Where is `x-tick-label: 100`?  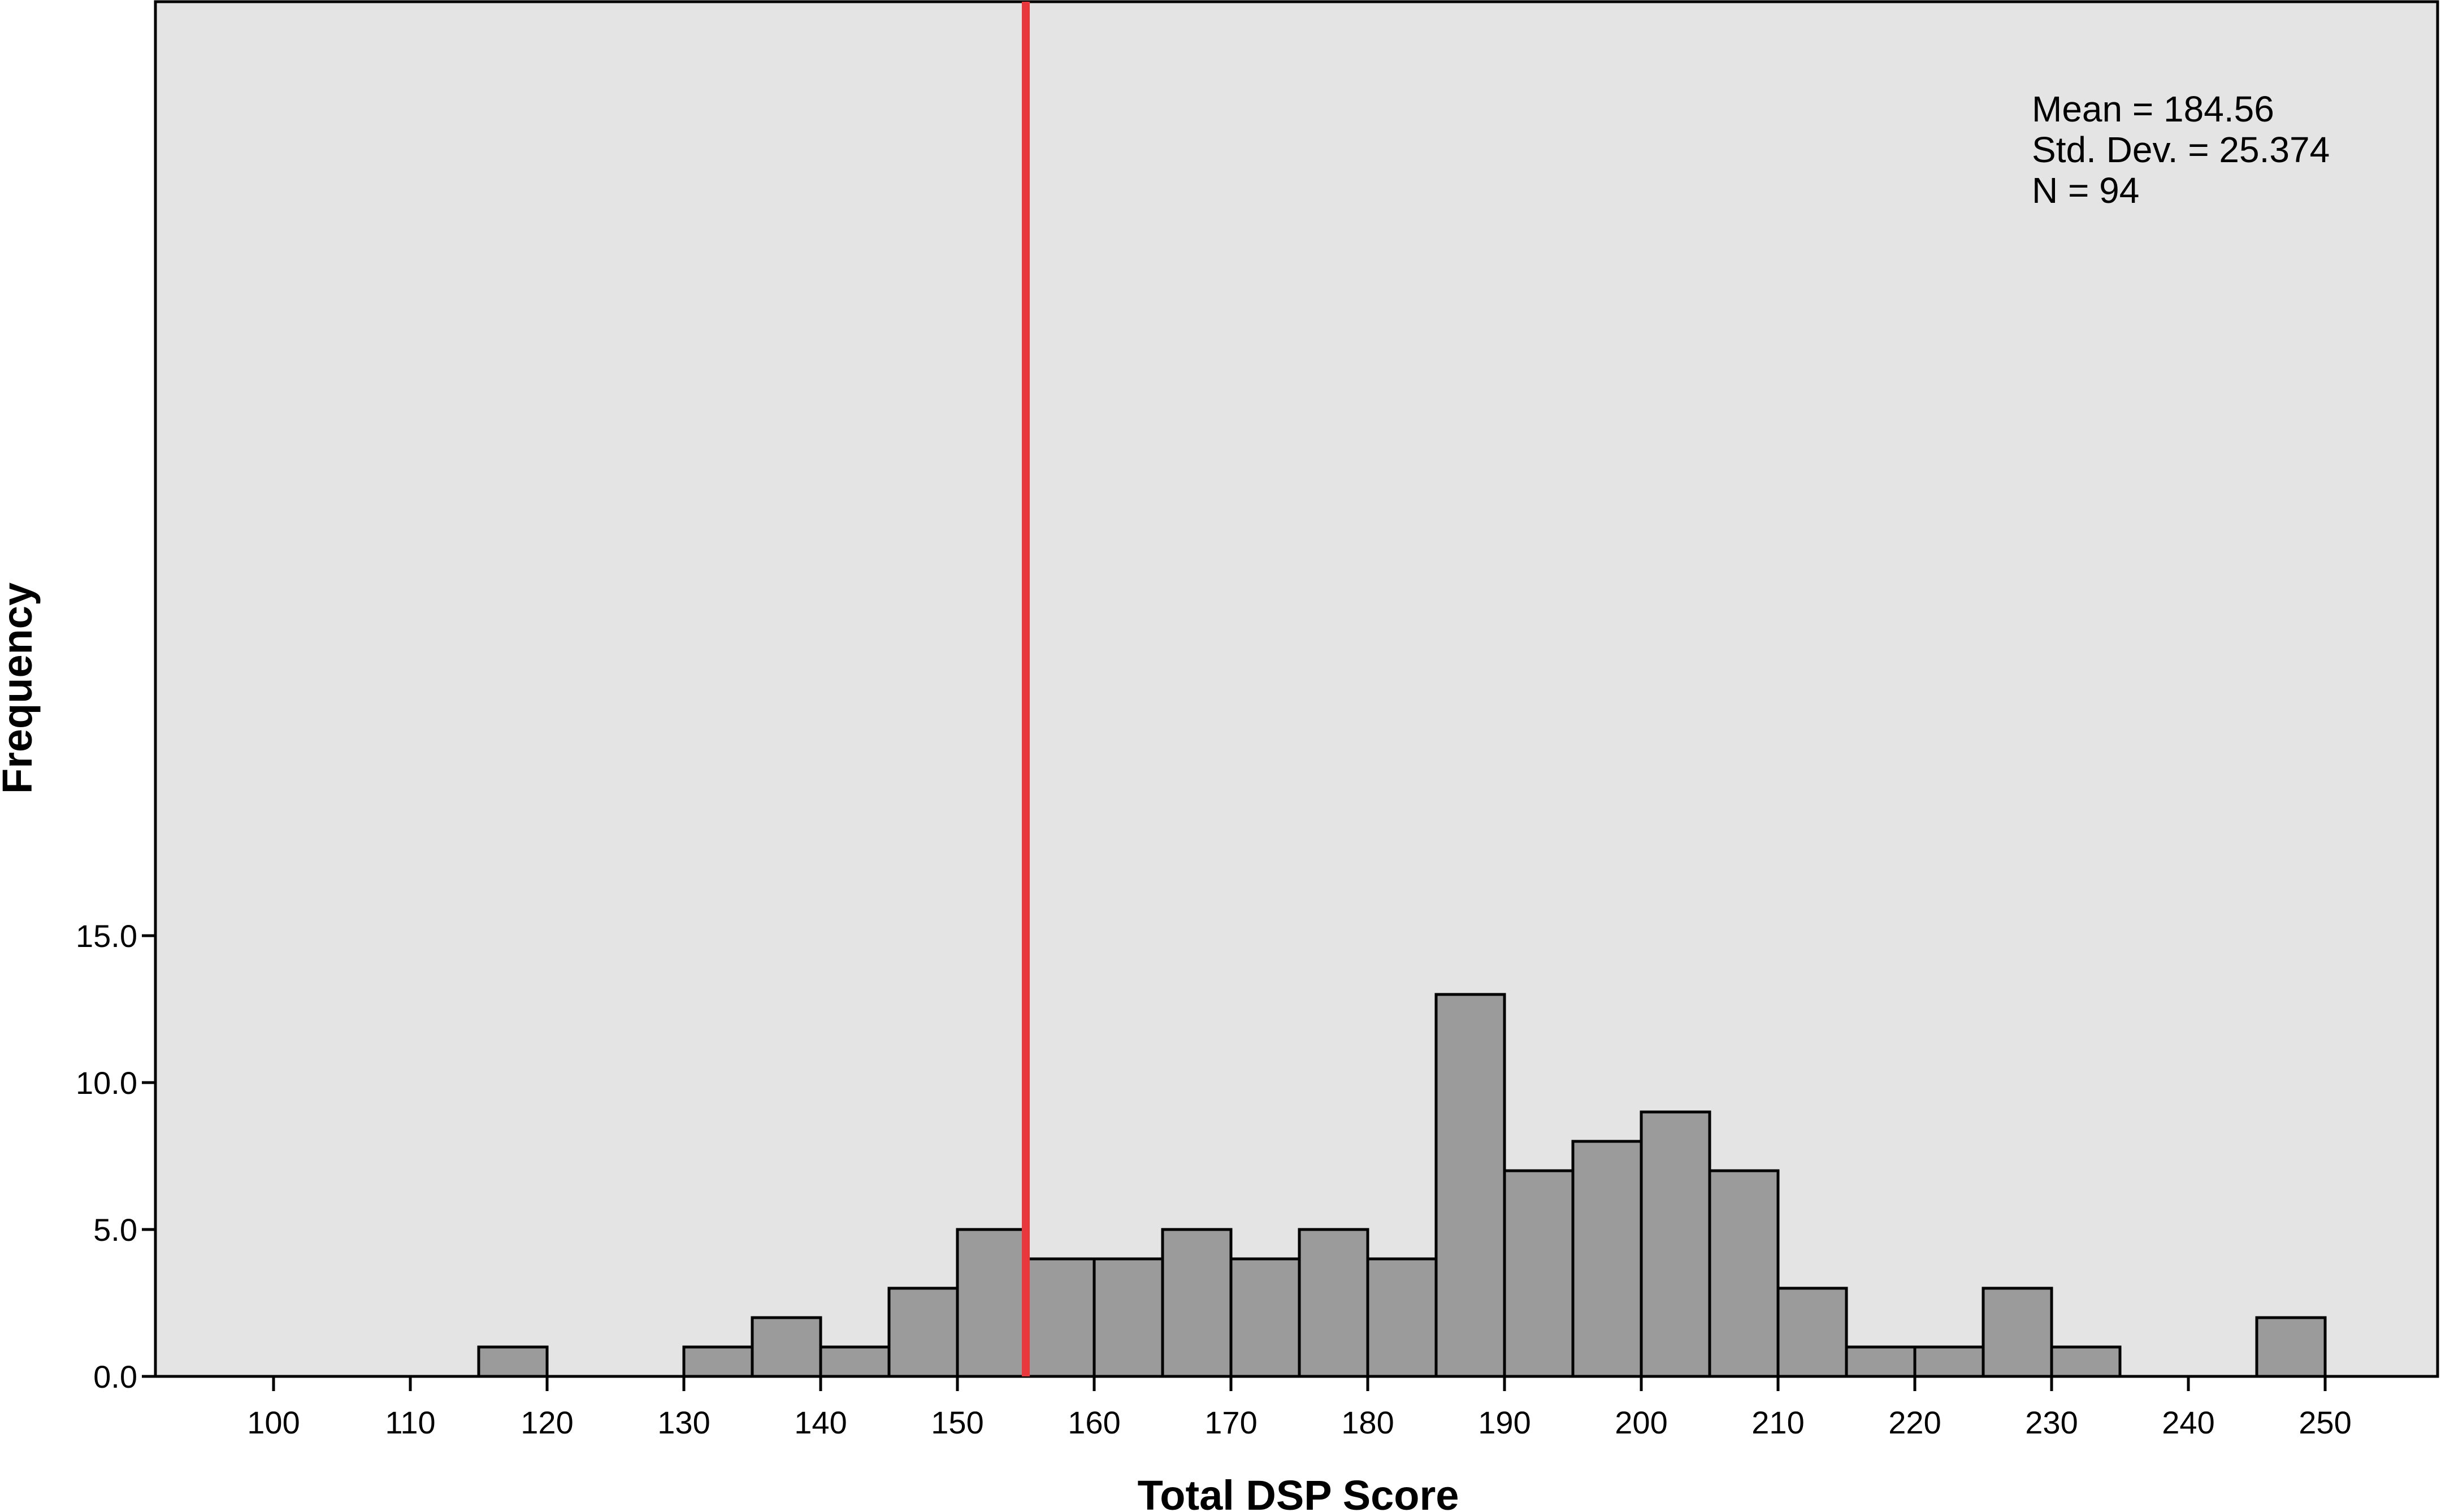
x-tick-label: 100 is located at coordinates (273, 1422).